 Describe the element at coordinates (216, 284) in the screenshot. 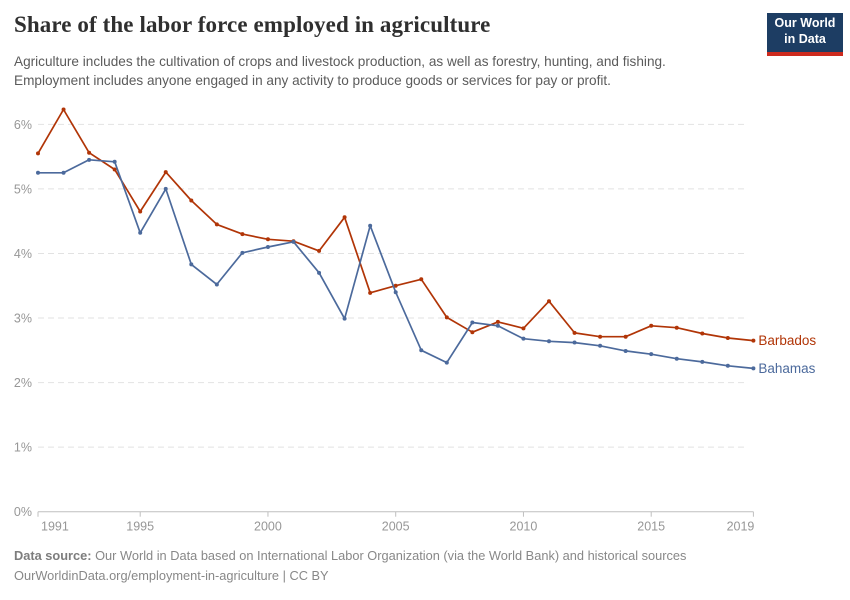

I see `data-point-bahamas-1998` at that location.